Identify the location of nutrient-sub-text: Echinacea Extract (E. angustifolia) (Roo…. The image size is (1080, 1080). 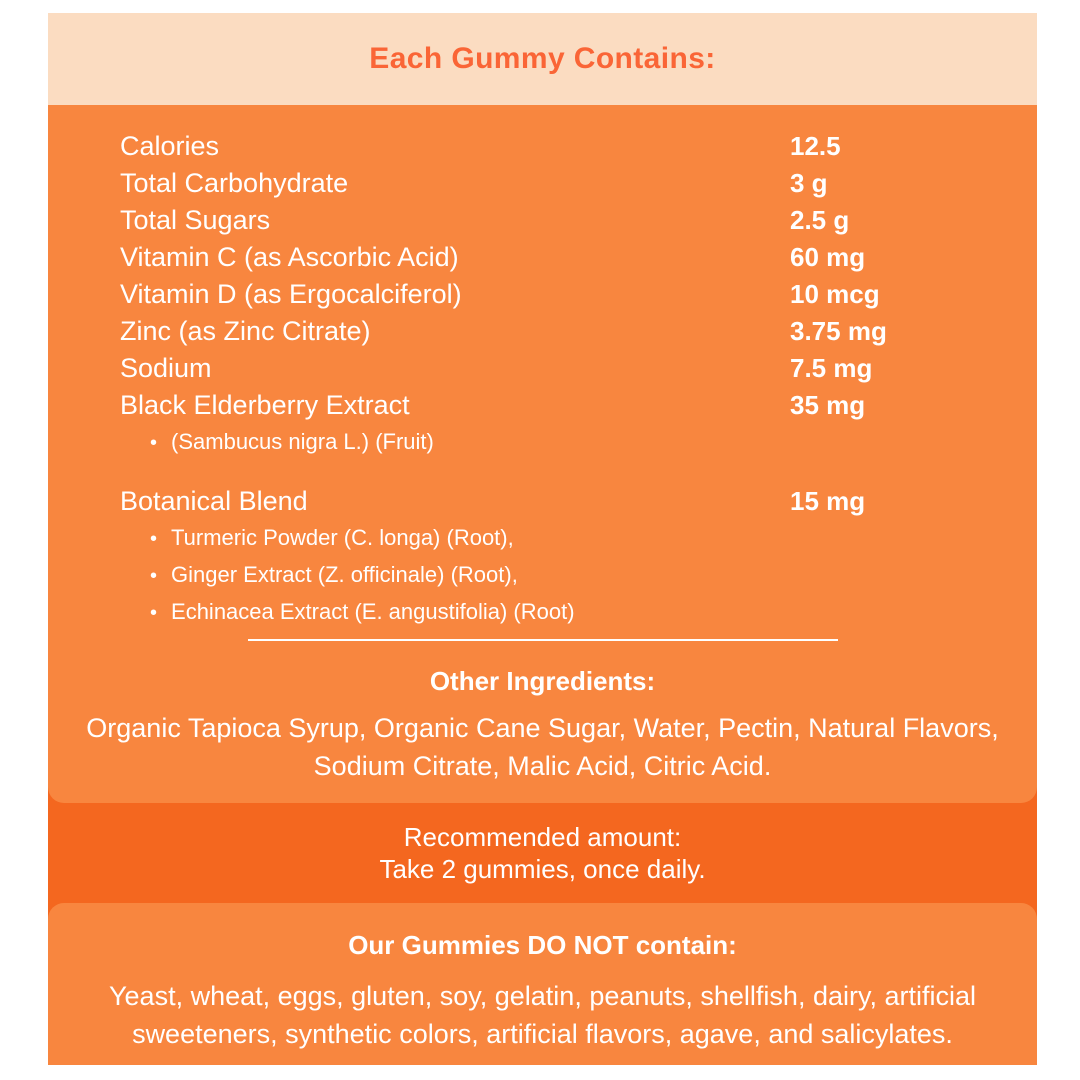
(373, 611).